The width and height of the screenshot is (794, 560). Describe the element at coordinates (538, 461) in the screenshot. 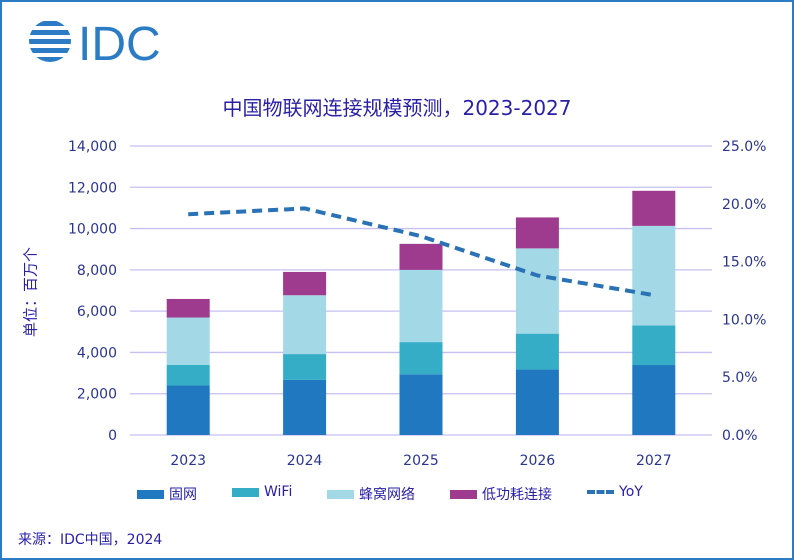

I see `x-tick-label: 2026` at that location.